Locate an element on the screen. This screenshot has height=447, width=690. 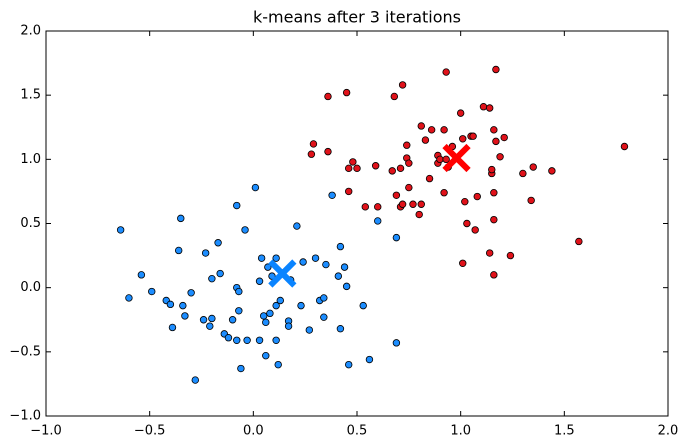
x-tick-label: 0.0 is located at coordinates (253, 431).